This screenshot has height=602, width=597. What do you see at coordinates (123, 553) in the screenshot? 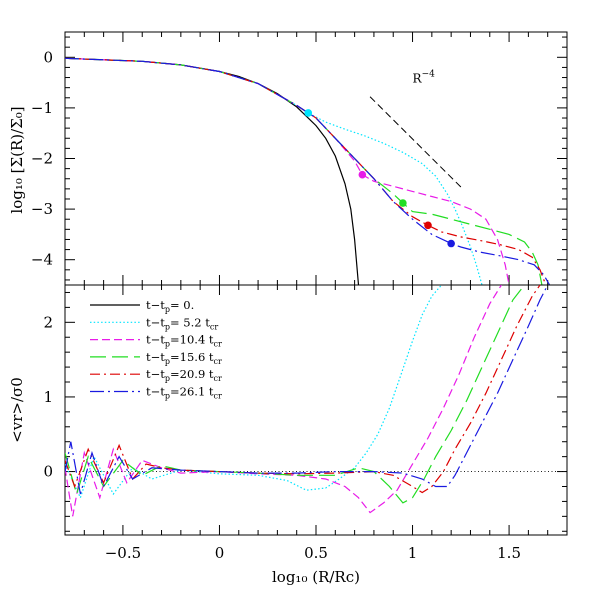
I see `bottom-xtick-label: −0.5` at bounding box center [123, 553].